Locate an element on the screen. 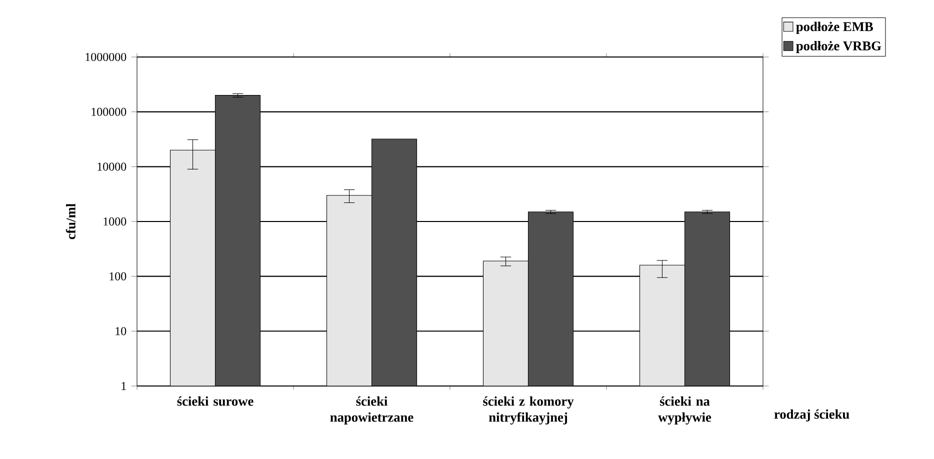 The width and height of the screenshot is (934, 459). x-tick-label: ścieki z komory nitryfikayjnej is located at coordinates (528, 410).